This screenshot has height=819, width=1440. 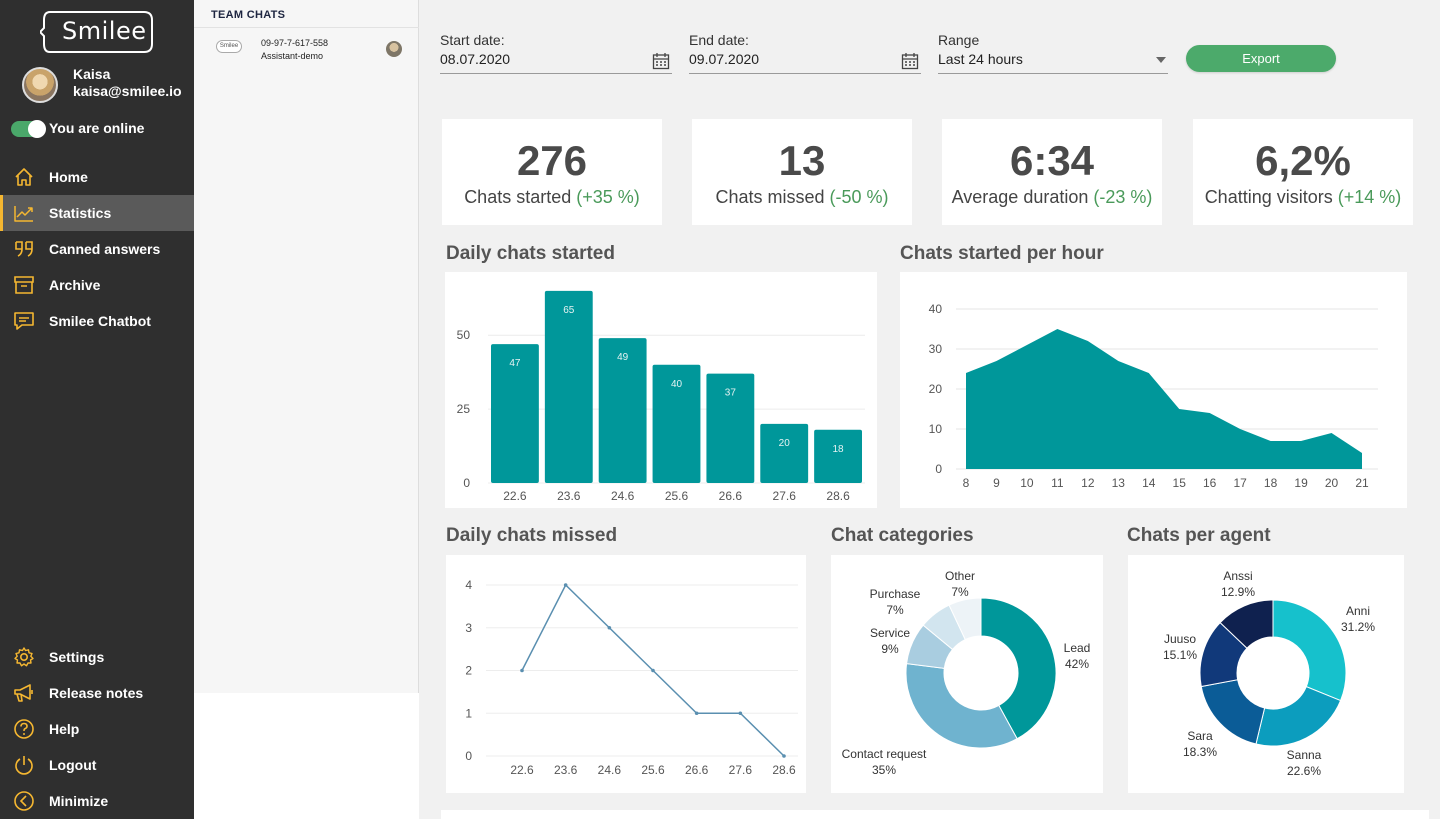 I want to click on user-profile: Kaisa kaisa@smilee.io, so click(x=107, y=86).